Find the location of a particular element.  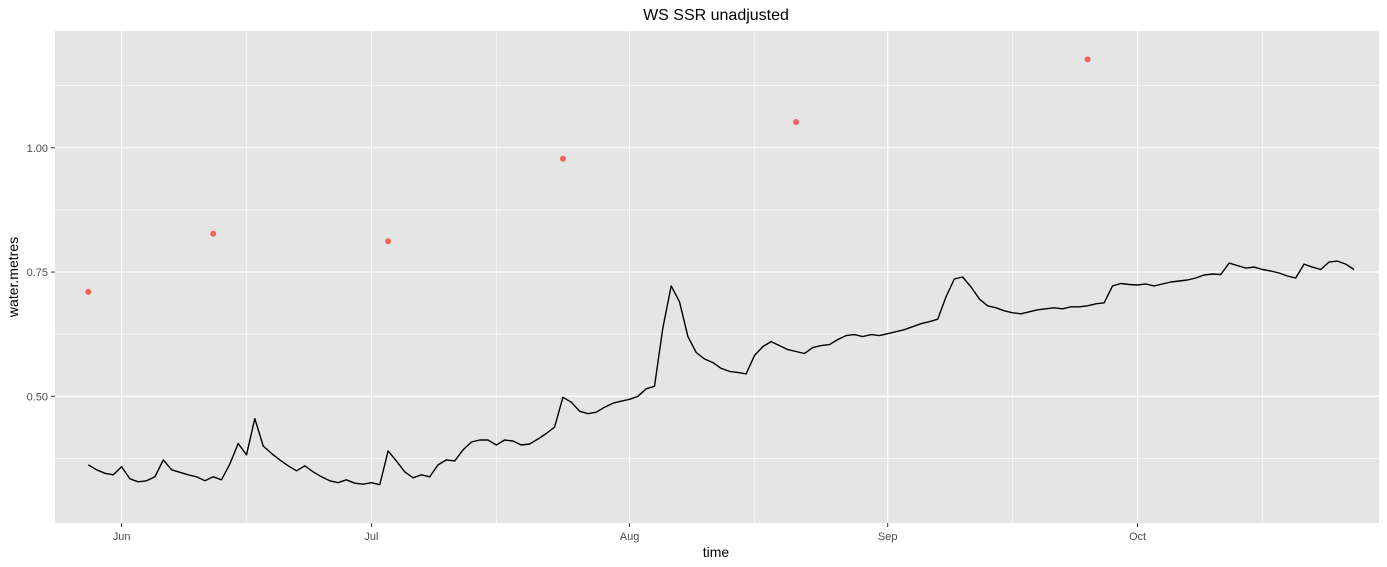

y-tick-label: 1.00 is located at coordinates (37, 149).